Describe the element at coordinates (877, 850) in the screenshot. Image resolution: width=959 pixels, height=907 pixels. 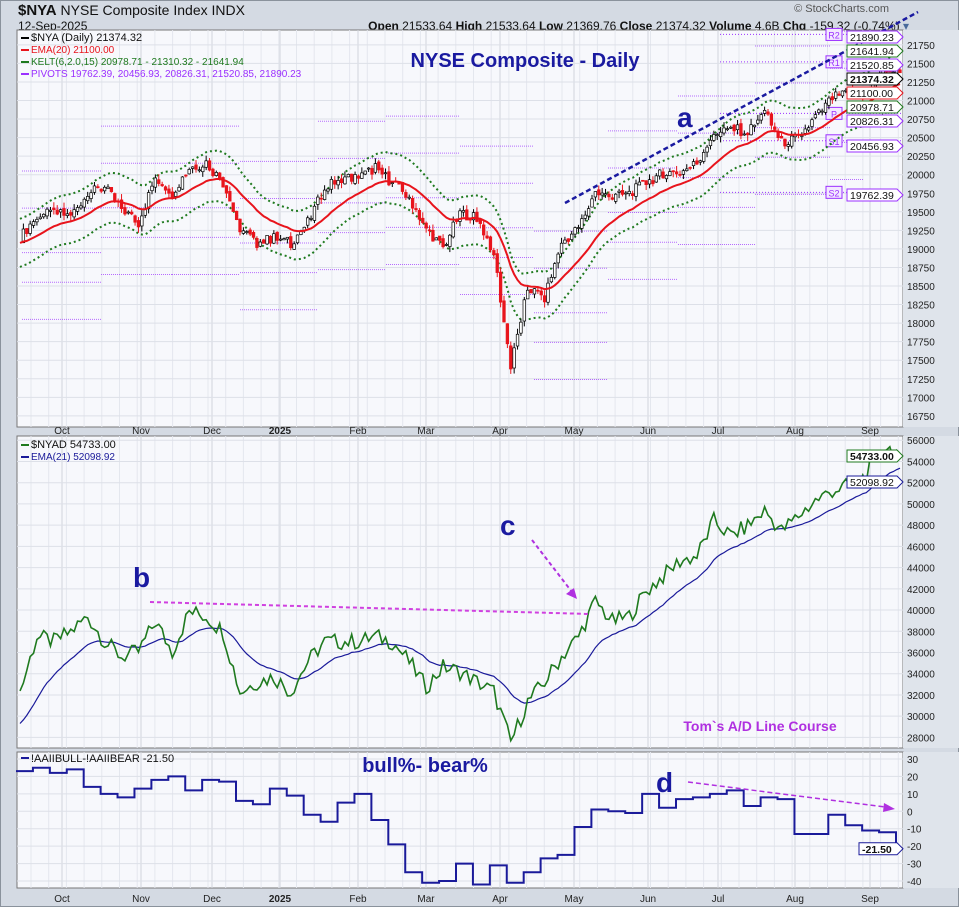
I see `value-label: -21.50` at that location.